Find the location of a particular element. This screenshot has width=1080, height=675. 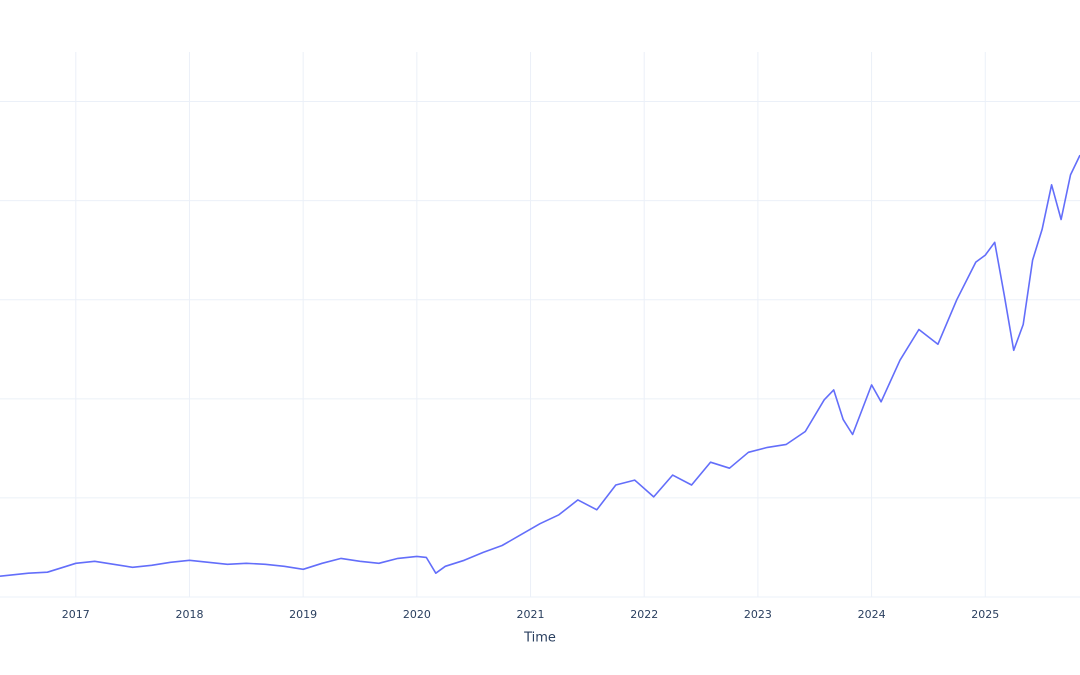

x-tick-label: 2020 is located at coordinates (417, 614).